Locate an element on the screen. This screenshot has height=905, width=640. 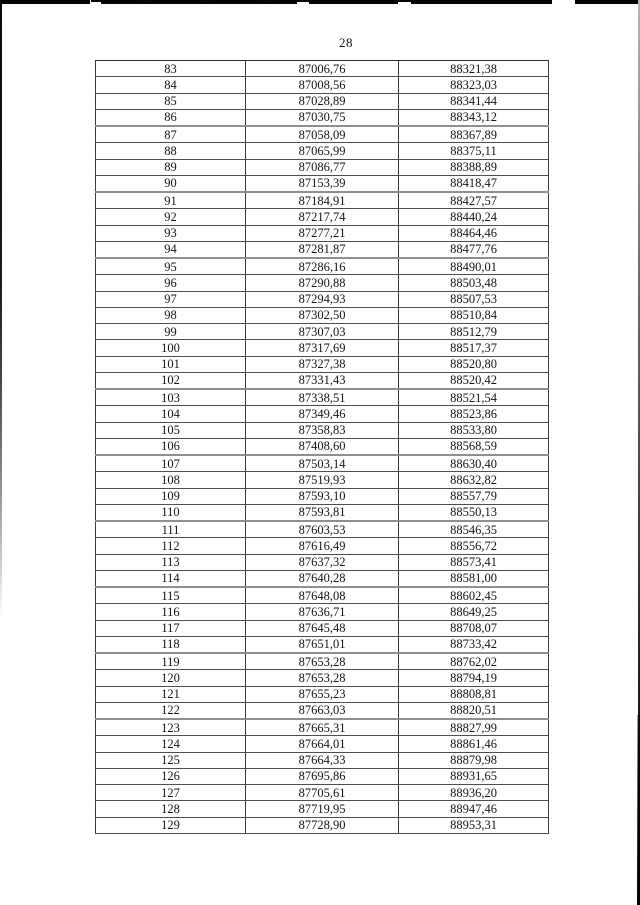
value-cell: 88520,80 is located at coordinates (473, 364).